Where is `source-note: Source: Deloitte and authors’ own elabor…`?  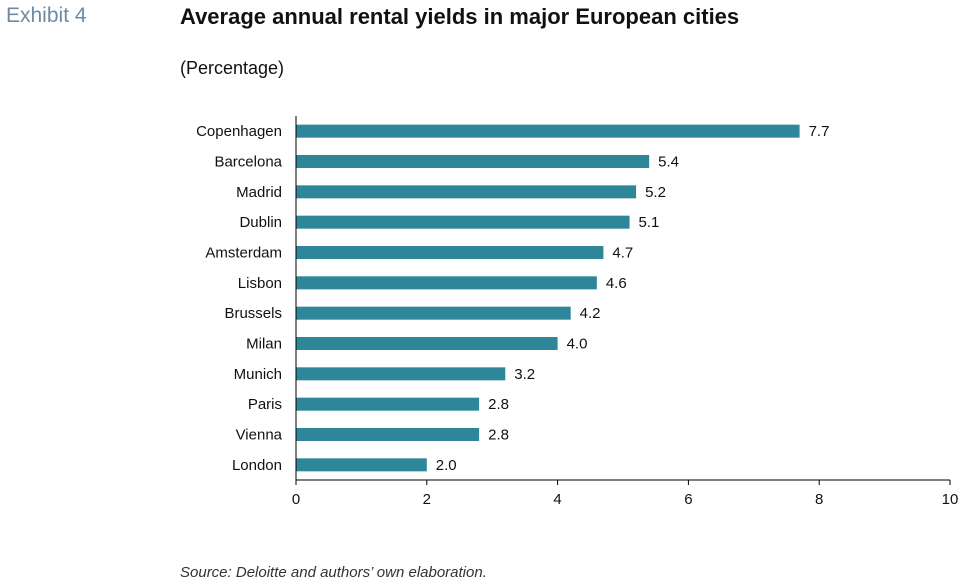
source-note: Source: Deloitte and authors’ own elabor… is located at coordinates (333, 572).